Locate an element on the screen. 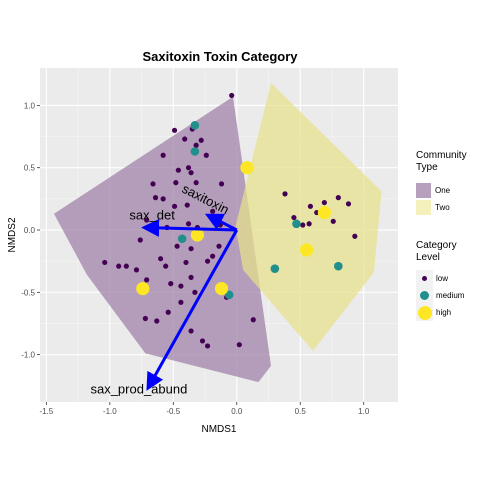  legend-label-two: Two is located at coordinates (442, 207).